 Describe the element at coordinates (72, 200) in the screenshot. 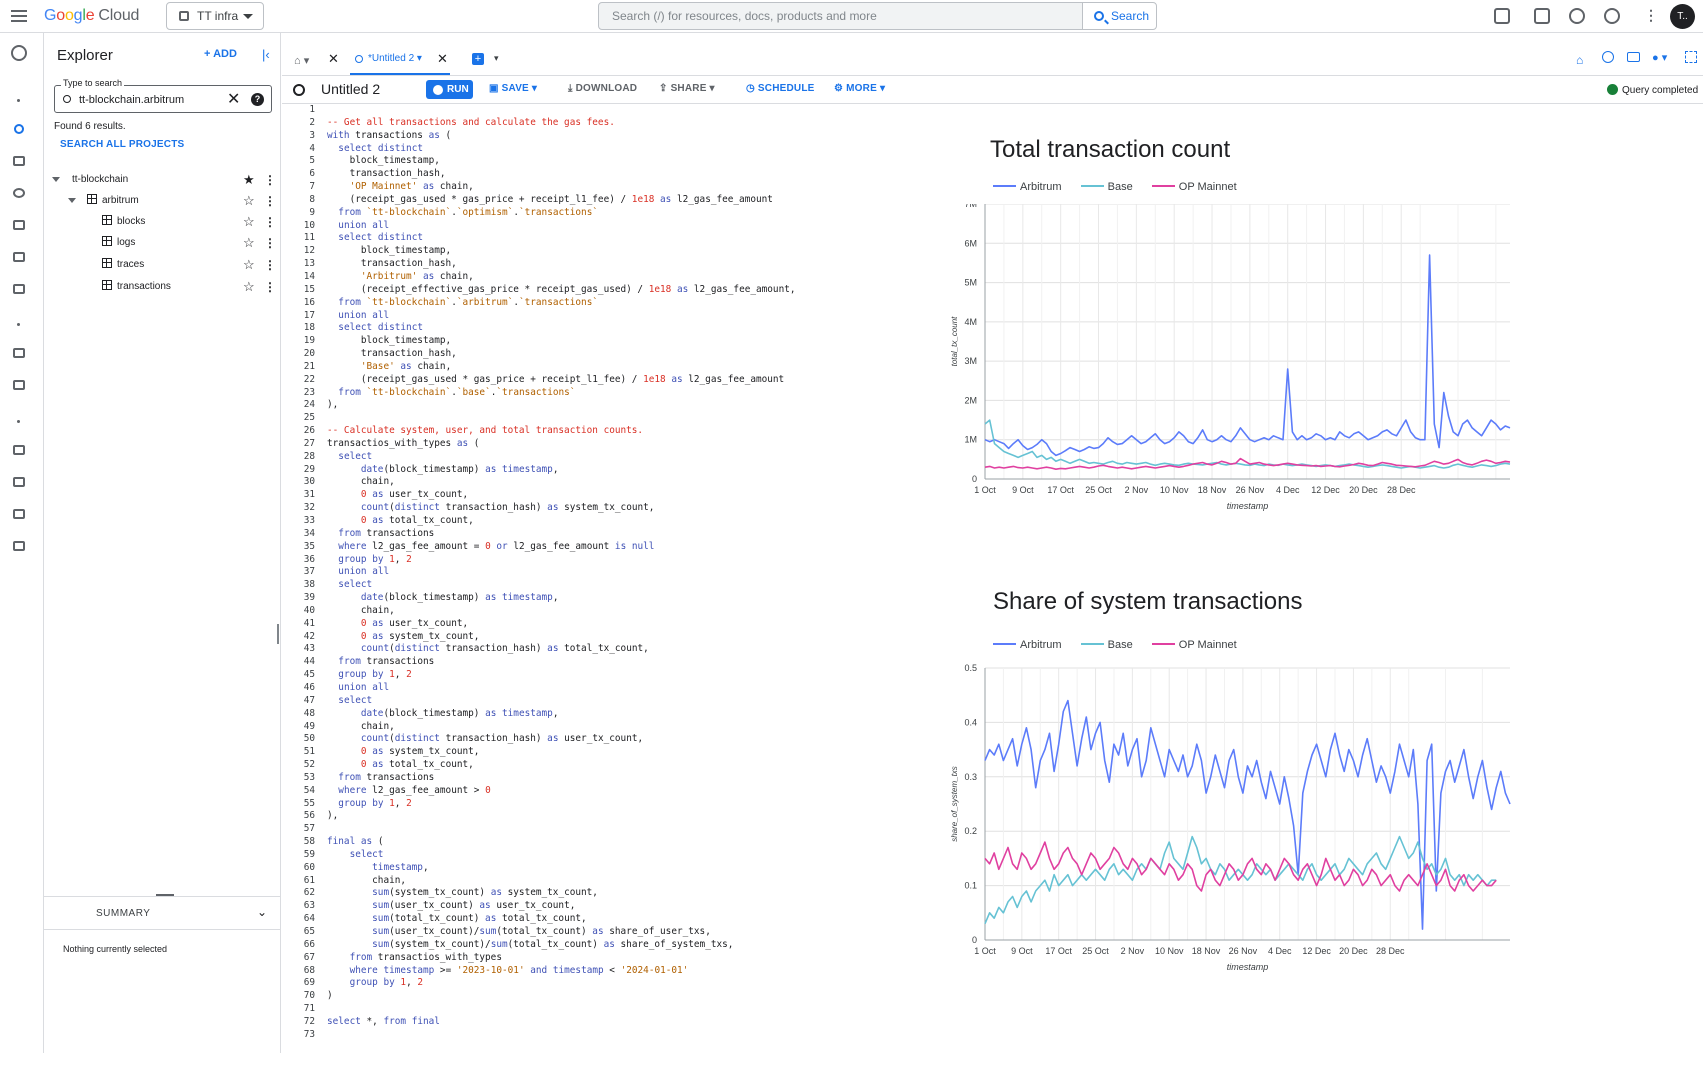

I see `expand-caret-icon` at that location.